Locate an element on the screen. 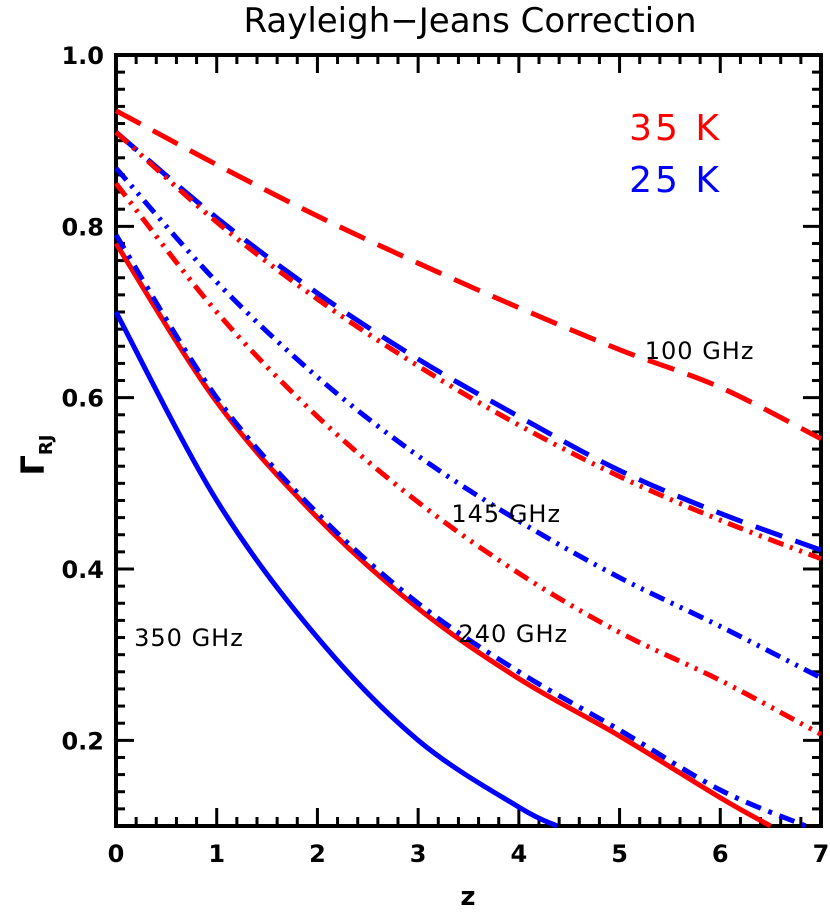 The width and height of the screenshot is (830, 915). y-axis-label-sub: RJ is located at coordinates (46, 445).